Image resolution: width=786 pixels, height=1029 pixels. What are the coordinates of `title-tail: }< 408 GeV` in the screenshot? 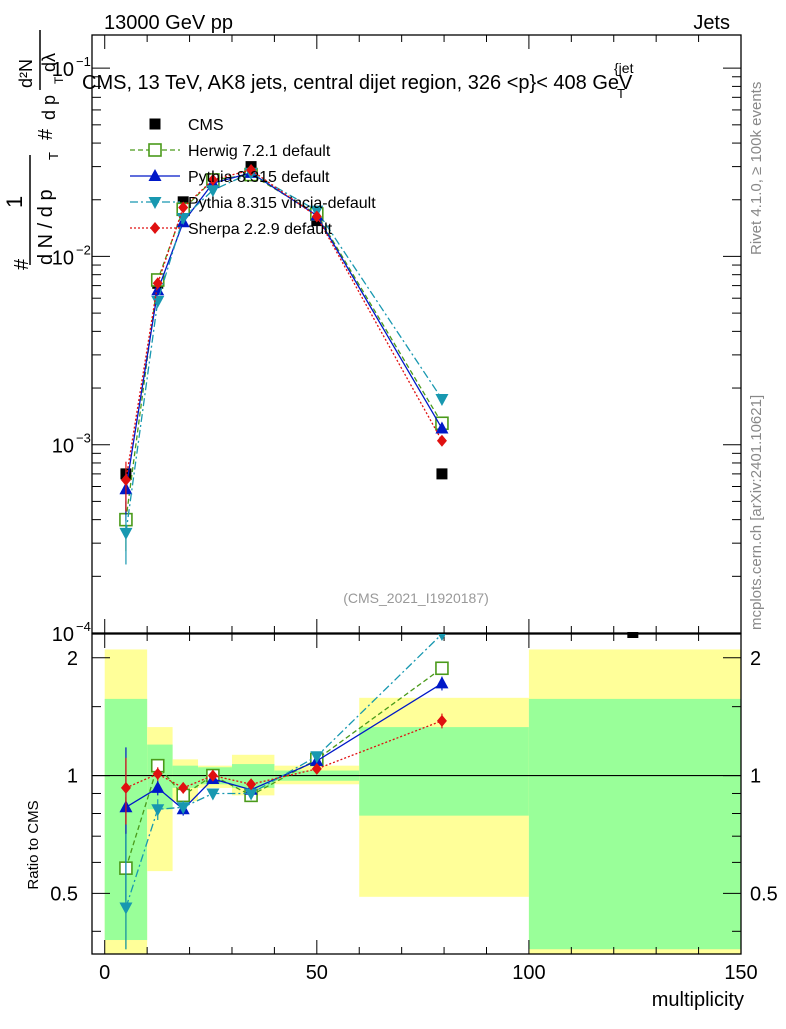 It's located at (582, 83).